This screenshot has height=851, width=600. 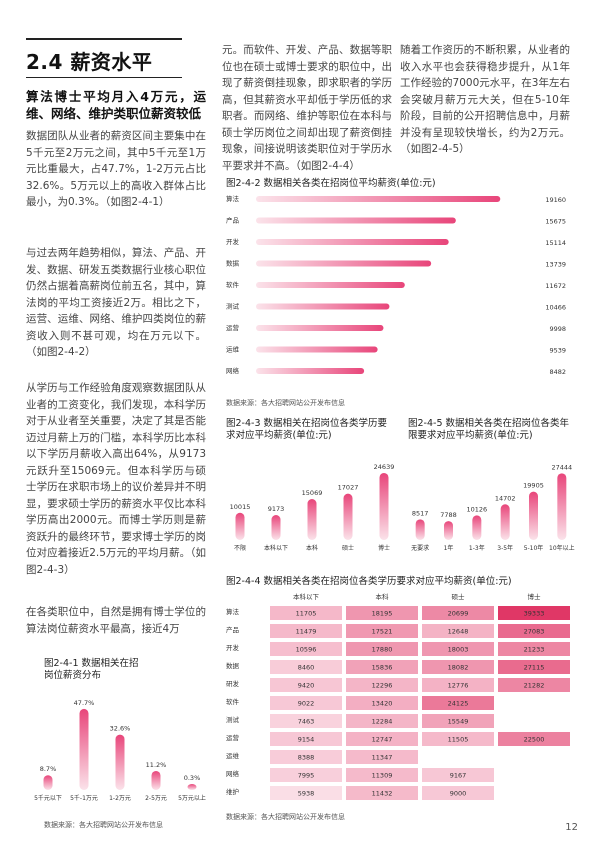 I want to click on bar-开发, so click(x=352, y=242).